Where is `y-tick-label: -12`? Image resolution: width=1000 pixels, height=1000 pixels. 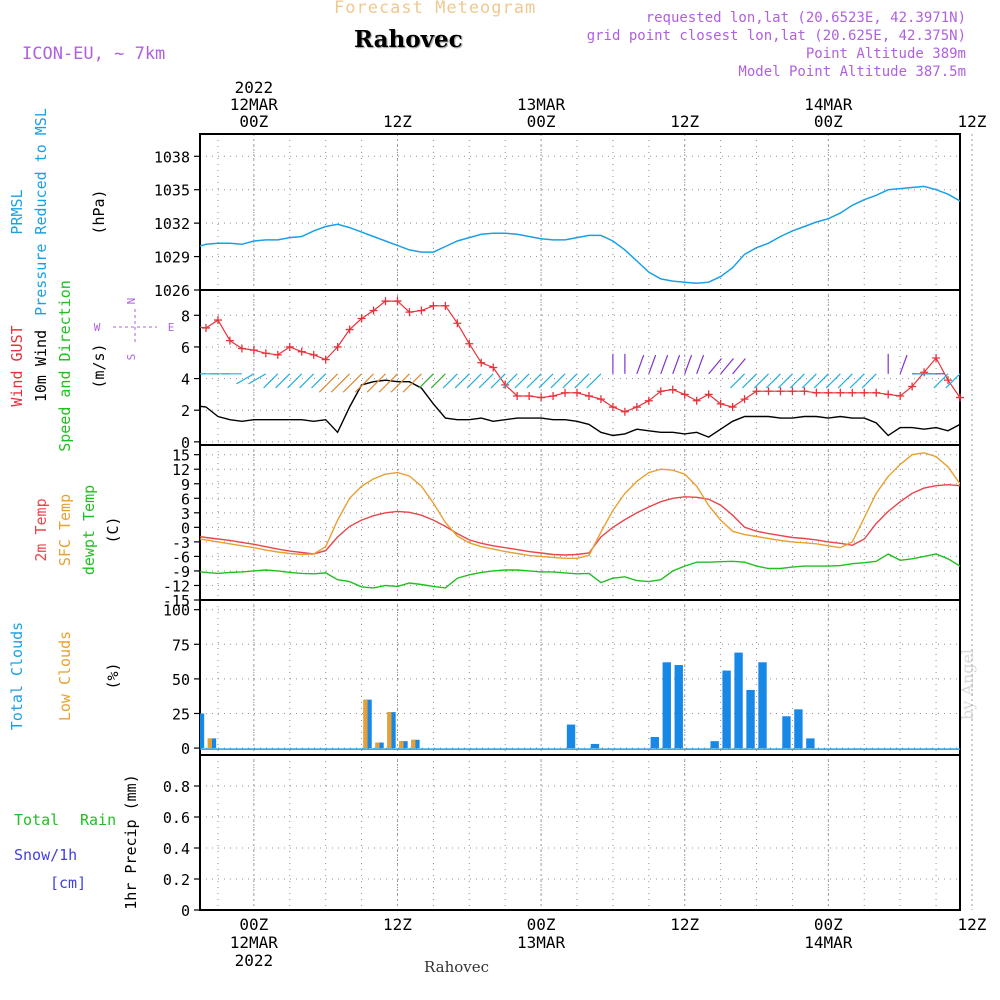
y-tick-label: -12 is located at coordinates (176, 586).